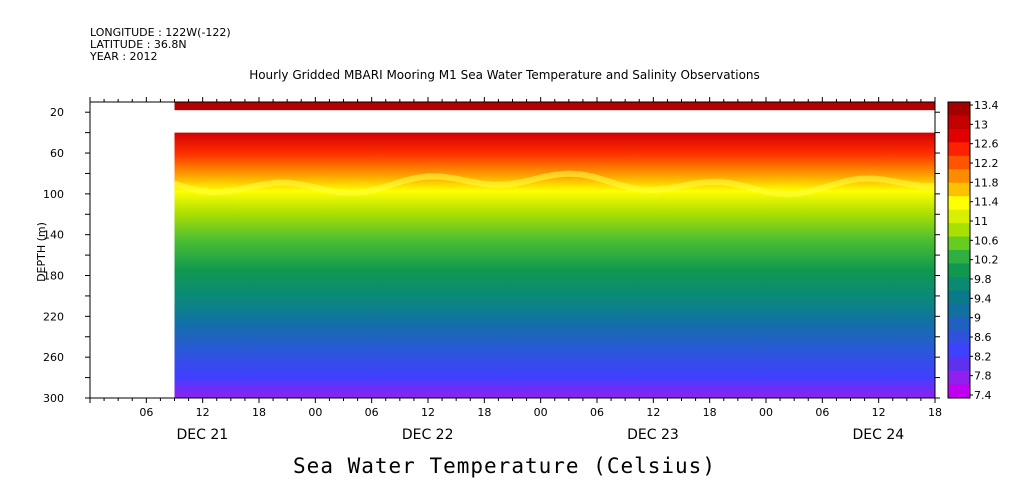 Image resolution: width=1009 pixels, height=504 pixels. What do you see at coordinates (983, 395) in the screenshot?
I see `colorbar-label: 7.4` at bounding box center [983, 395].